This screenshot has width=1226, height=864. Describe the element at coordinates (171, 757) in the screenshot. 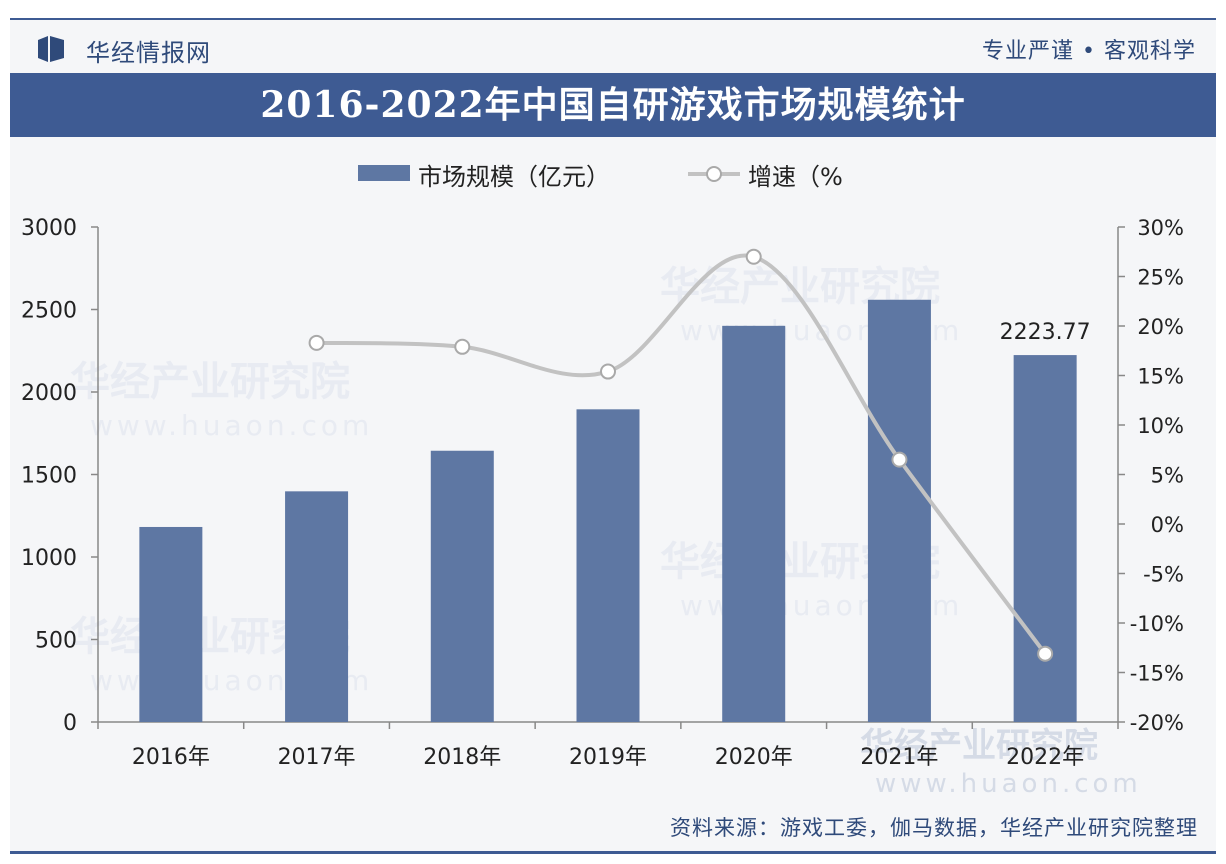

I see `x-tick-label: 2016年` at that location.